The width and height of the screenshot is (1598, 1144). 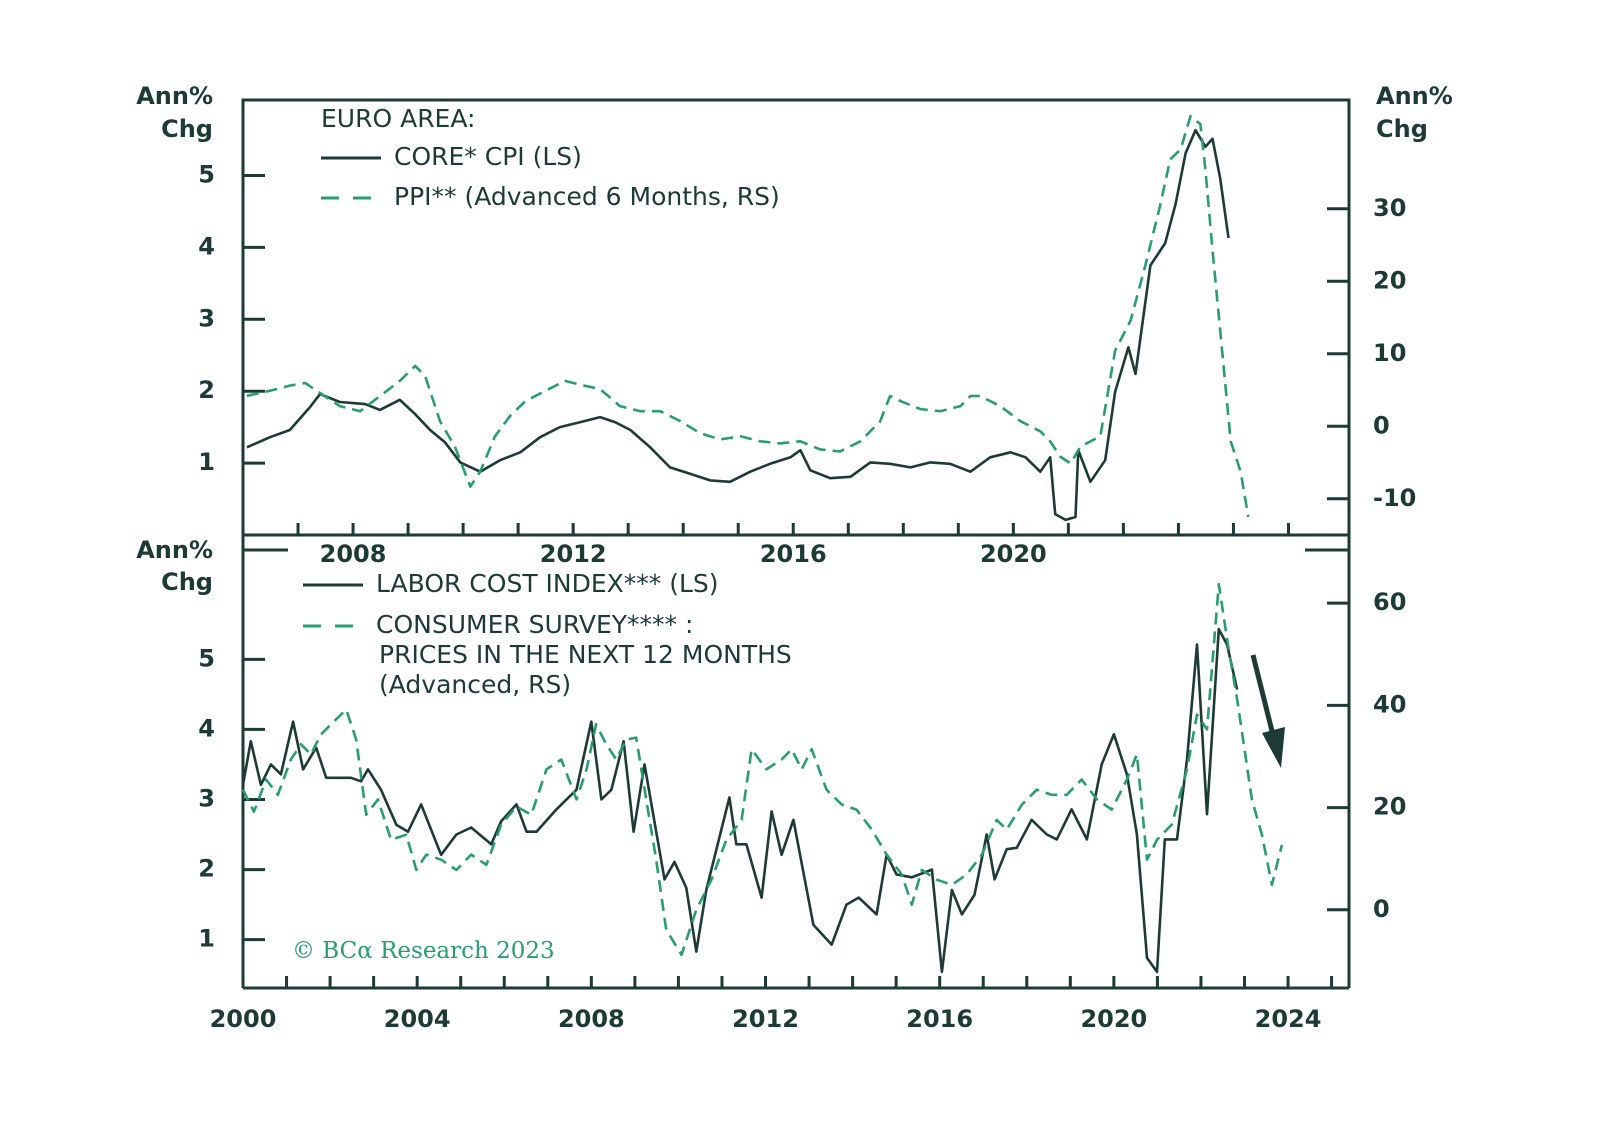 I want to click on arrow-head, so click(x=1273, y=747).